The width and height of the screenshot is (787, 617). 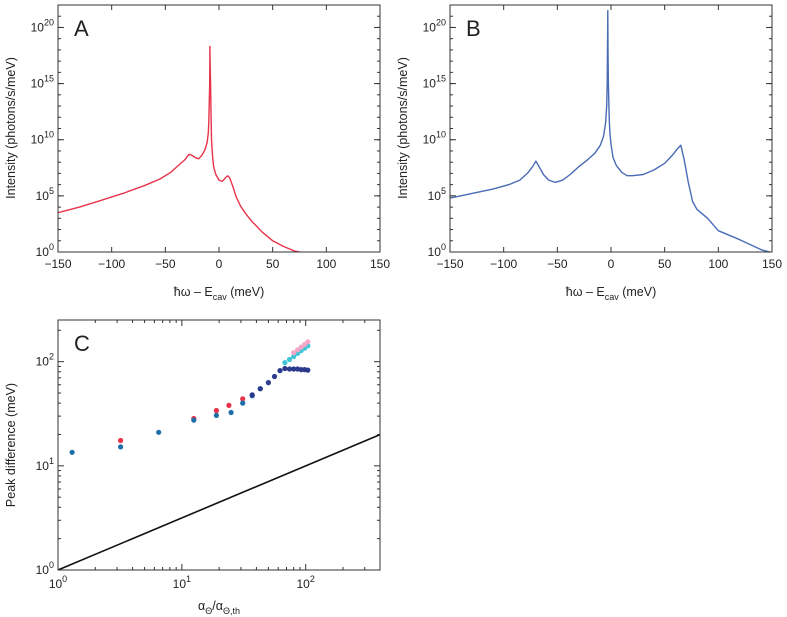 I want to click on panel-c-ytick-label: 10¹, so click(x=45, y=464).